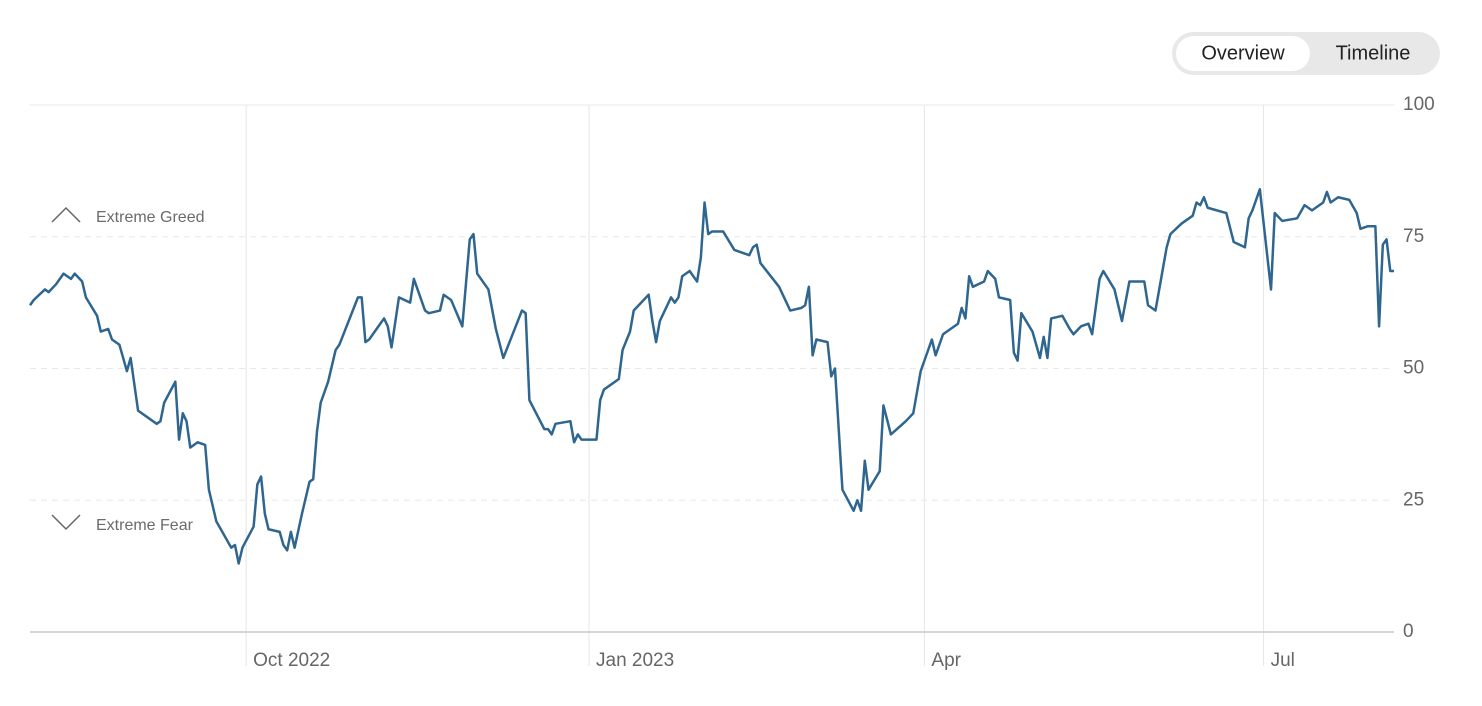  I want to click on fear-icon, so click(66, 522).